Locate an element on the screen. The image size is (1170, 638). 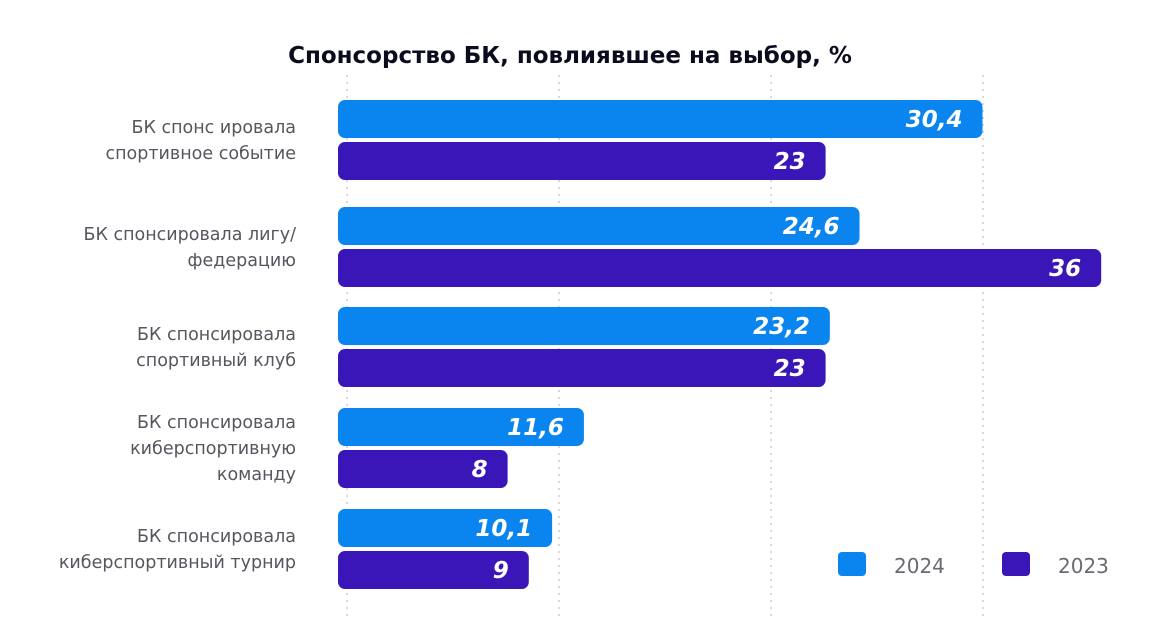
category-label-3-line-1: БК спонсировала is located at coordinates (216, 335).